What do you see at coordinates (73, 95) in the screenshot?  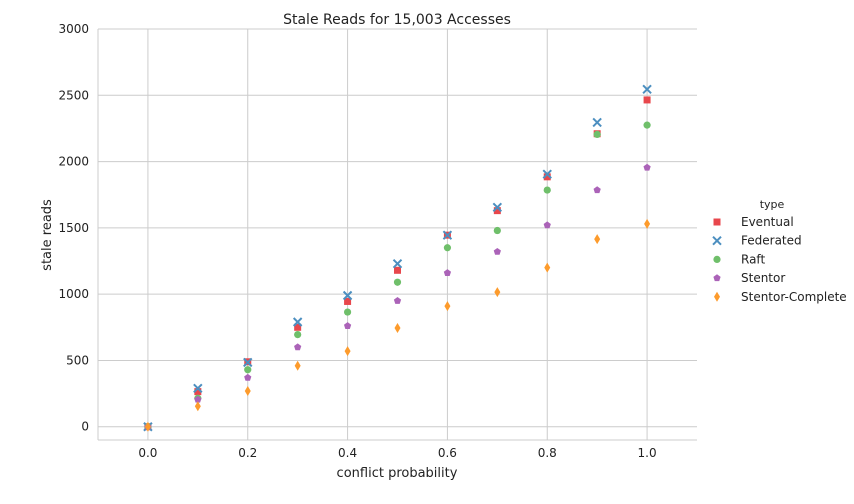 I see `y-tick-label: 2500` at bounding box center [73, 95].